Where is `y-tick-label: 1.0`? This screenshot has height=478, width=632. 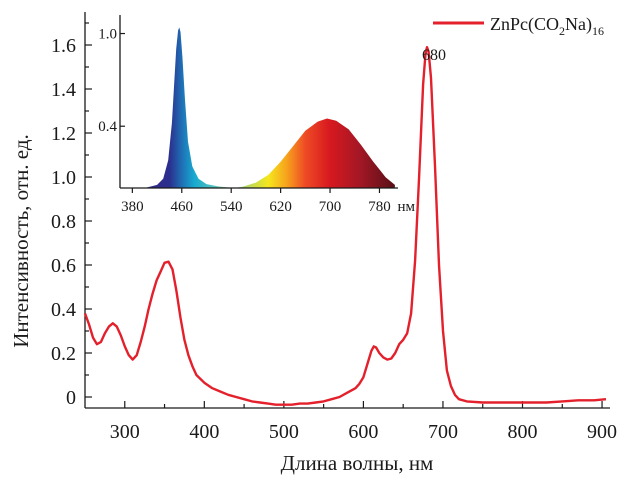
y-tick-label: 1.0 is located at coordinates (63, 178).